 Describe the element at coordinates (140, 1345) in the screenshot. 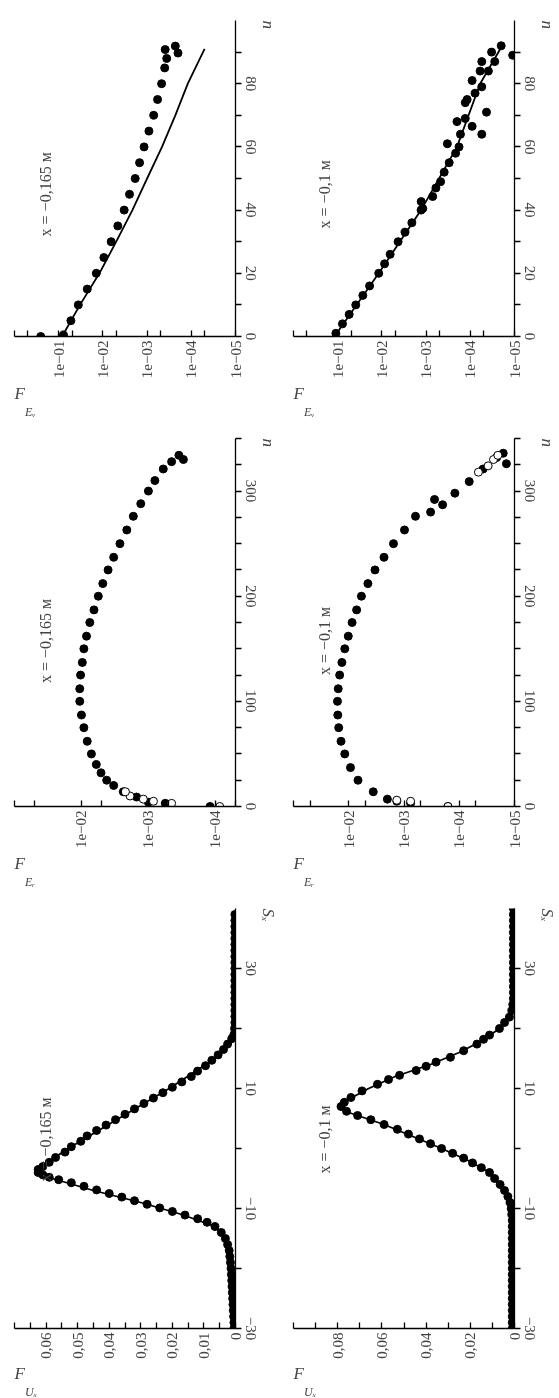

I see `x-tick-label: 0,03` at that location.